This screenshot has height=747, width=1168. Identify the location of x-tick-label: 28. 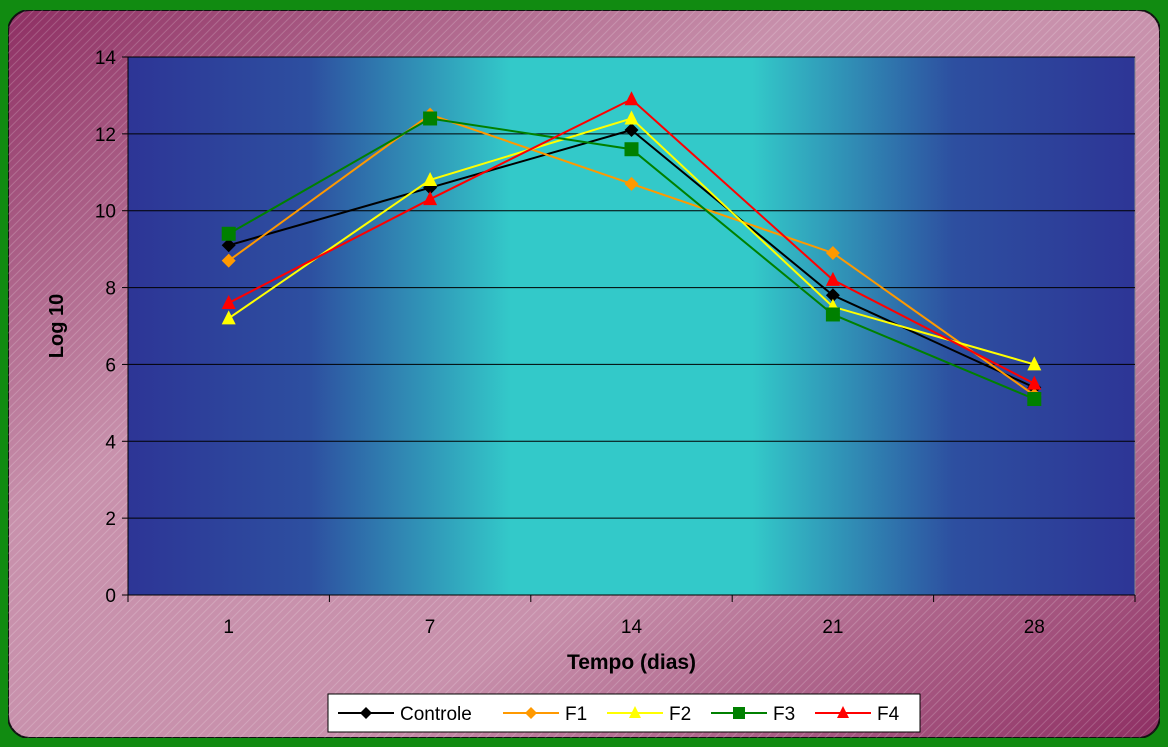
(1034, 627).